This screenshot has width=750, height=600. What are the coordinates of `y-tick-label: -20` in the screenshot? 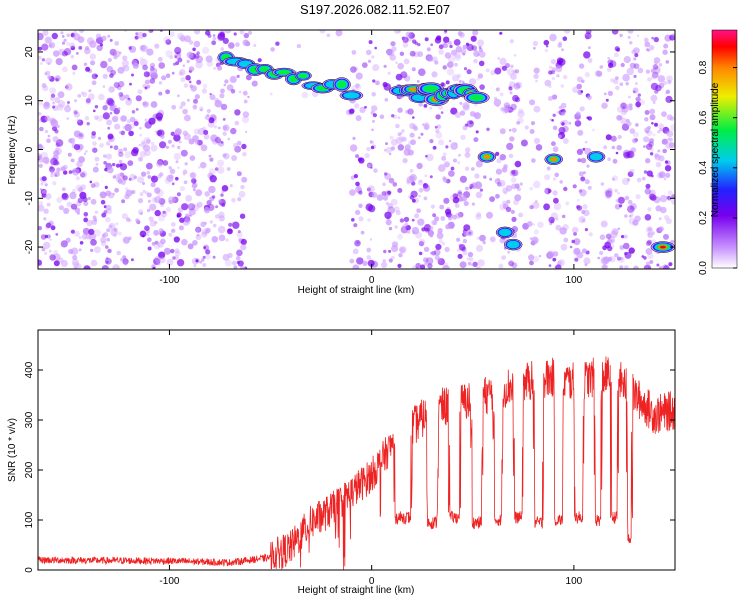 It's located at (29, 246).